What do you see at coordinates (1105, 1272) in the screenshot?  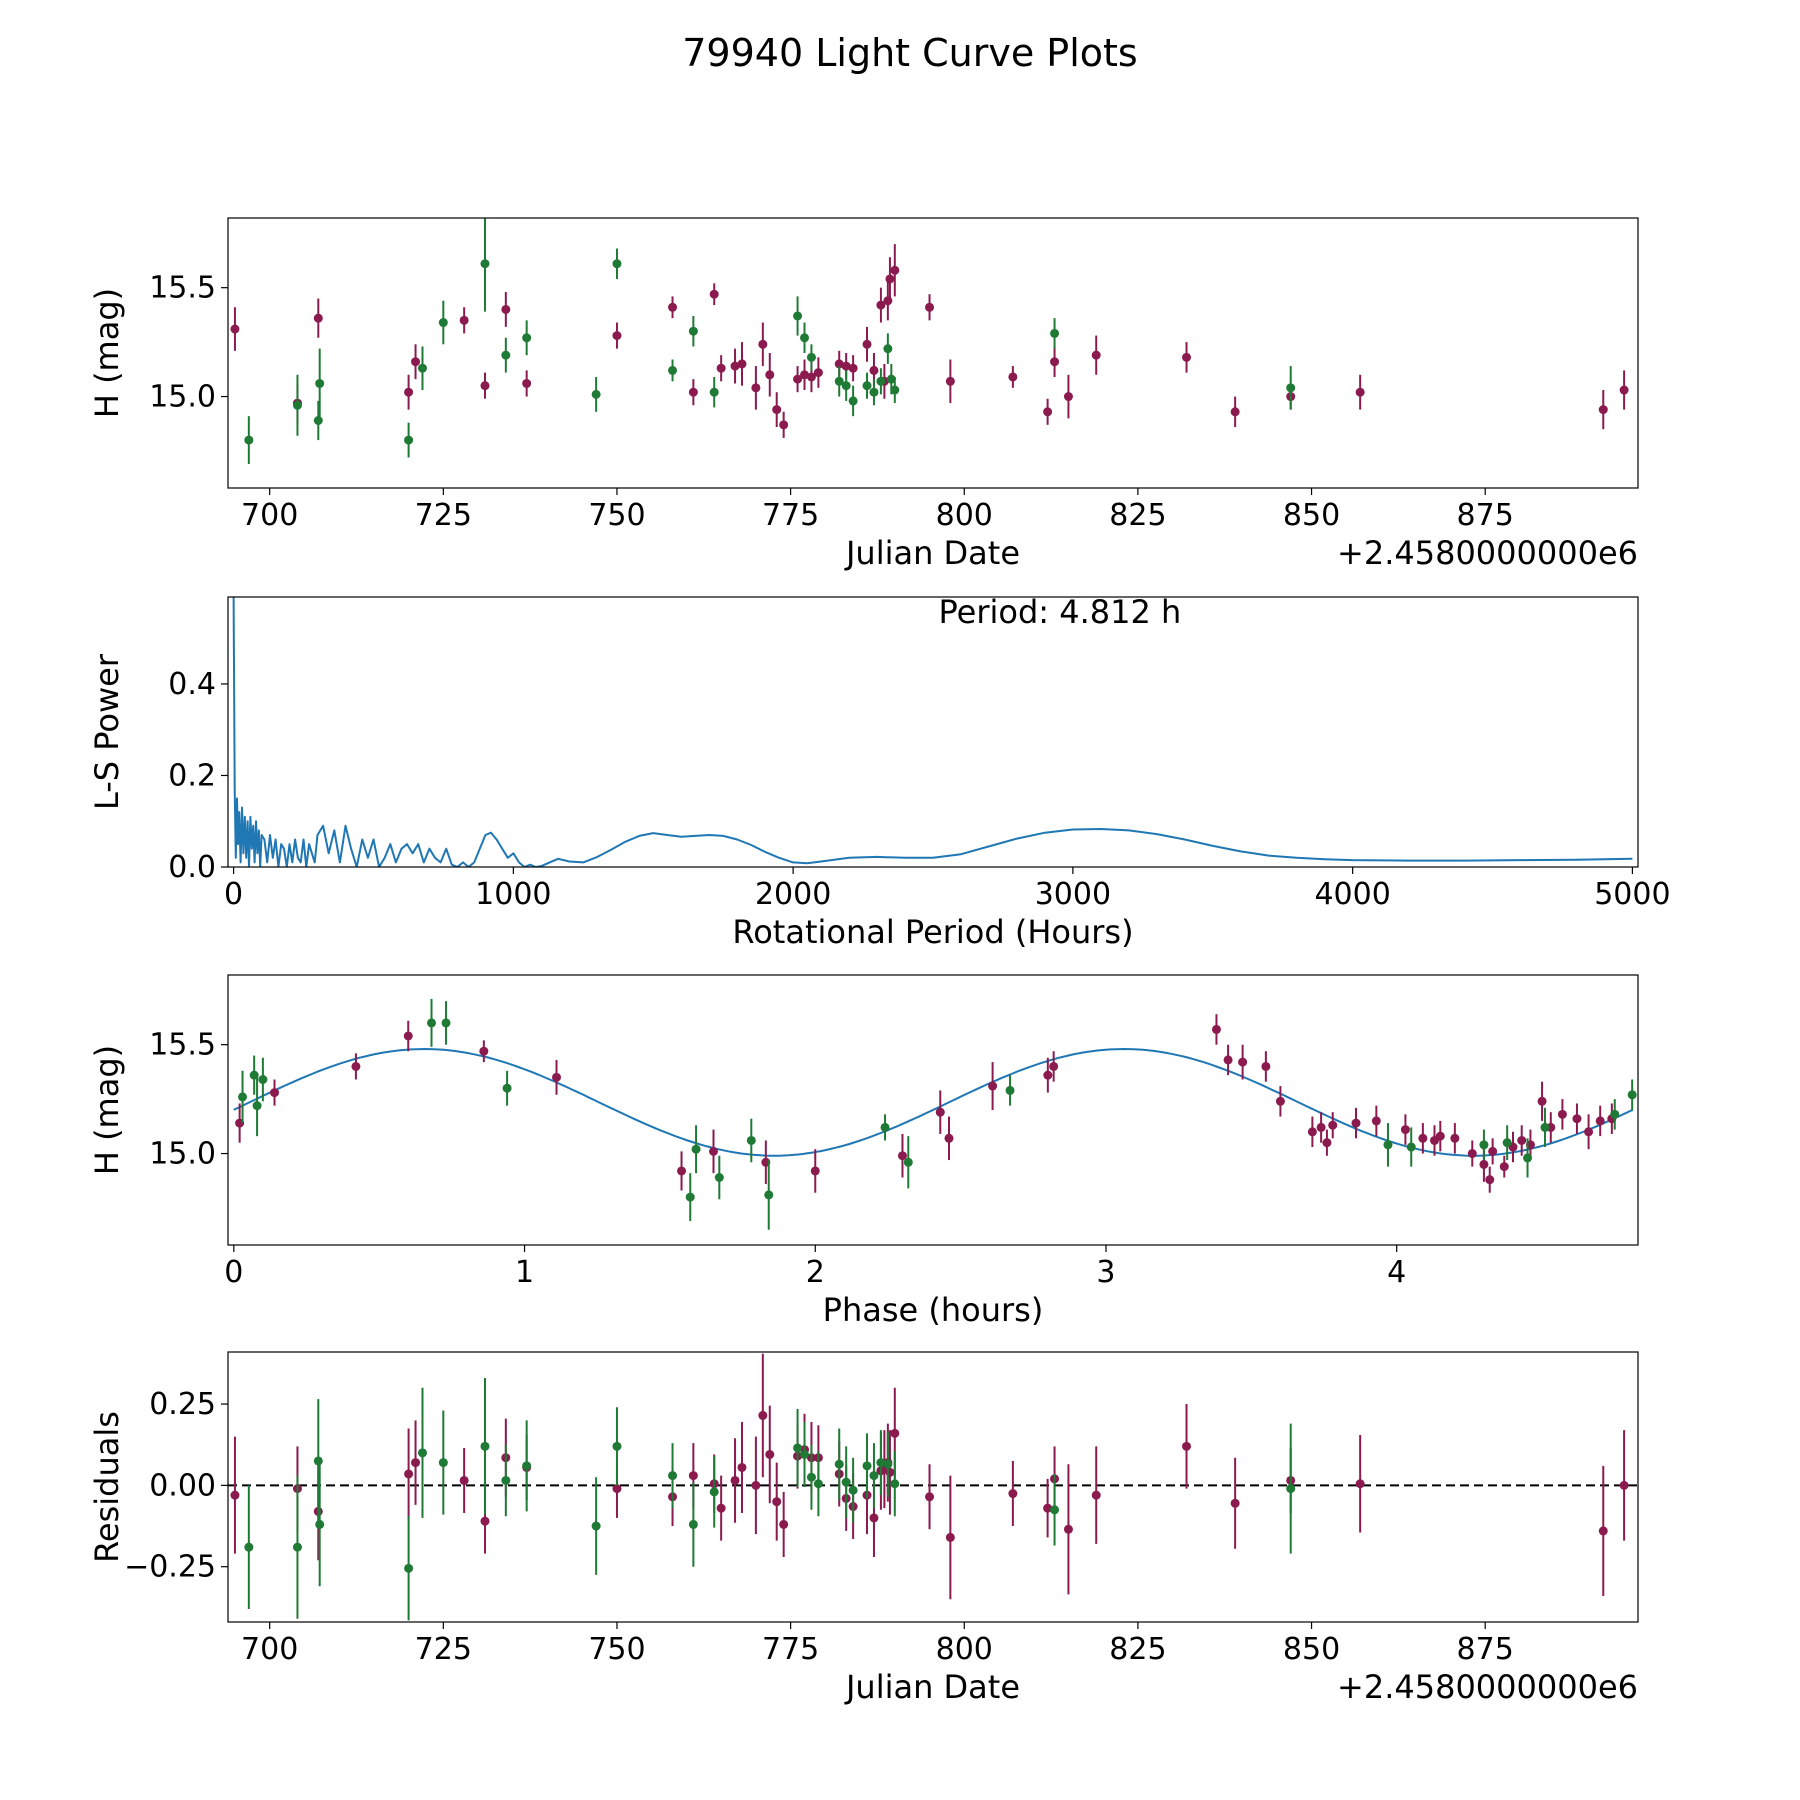 I see `x-tick-label: 3` at bounding box center [1105, 1272].